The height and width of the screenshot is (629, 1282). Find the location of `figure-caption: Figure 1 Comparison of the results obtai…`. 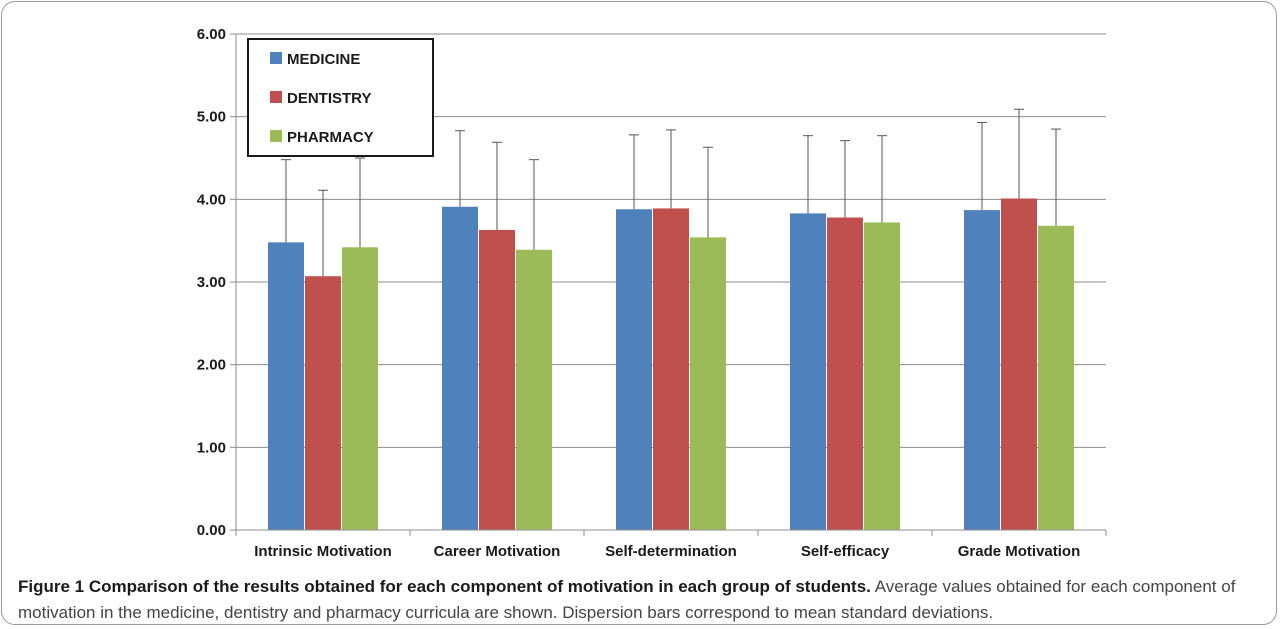

figure-caption: Figure 1 Comparison of the results obtai… is located at coordinates (646, 600).